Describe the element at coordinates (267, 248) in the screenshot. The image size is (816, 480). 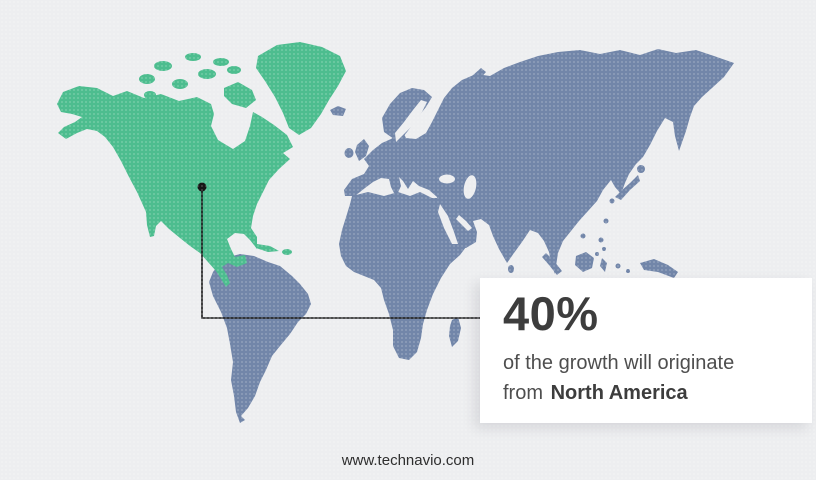
I see `landmass-cuba` at that location.